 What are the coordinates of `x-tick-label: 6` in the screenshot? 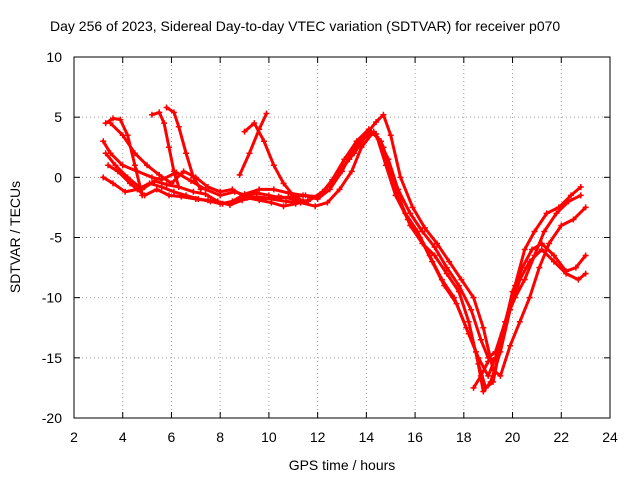 It's located at (172, 437).